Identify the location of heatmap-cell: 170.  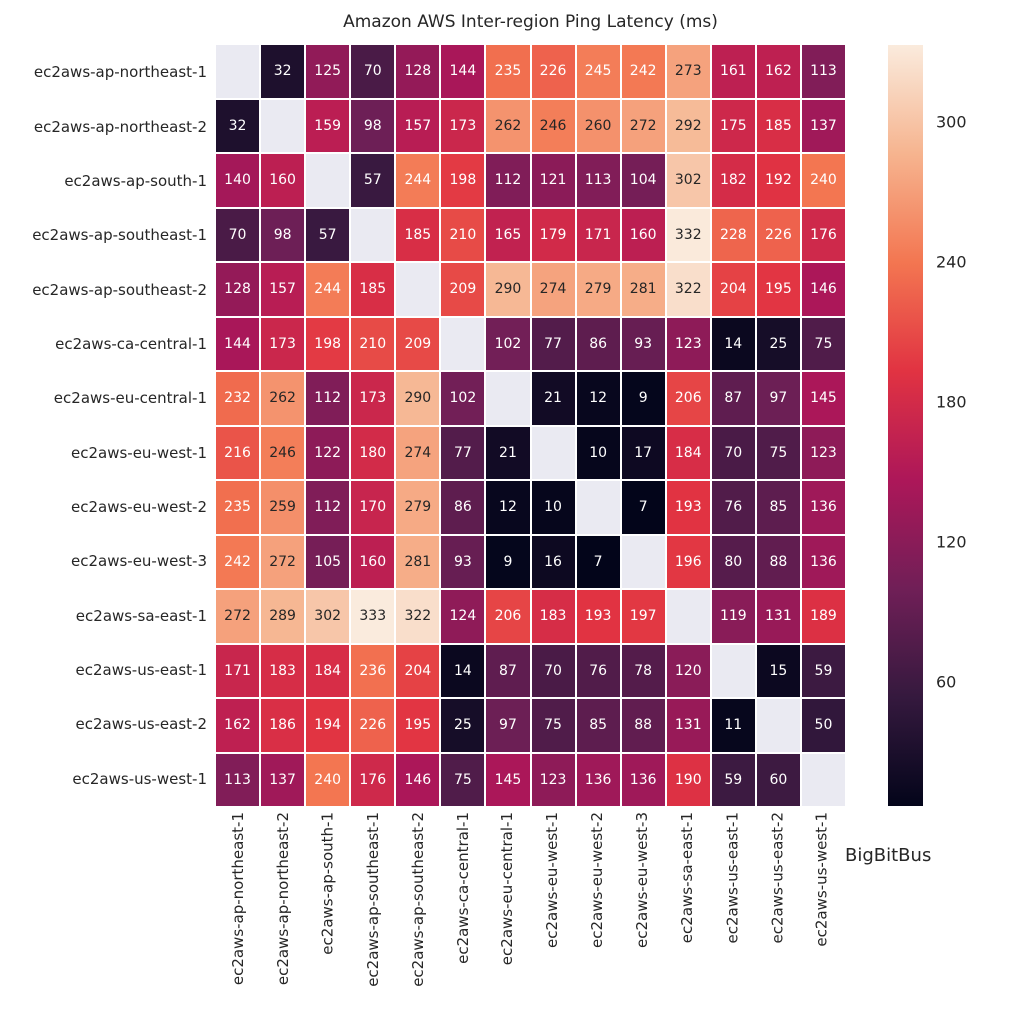
(373, 507).